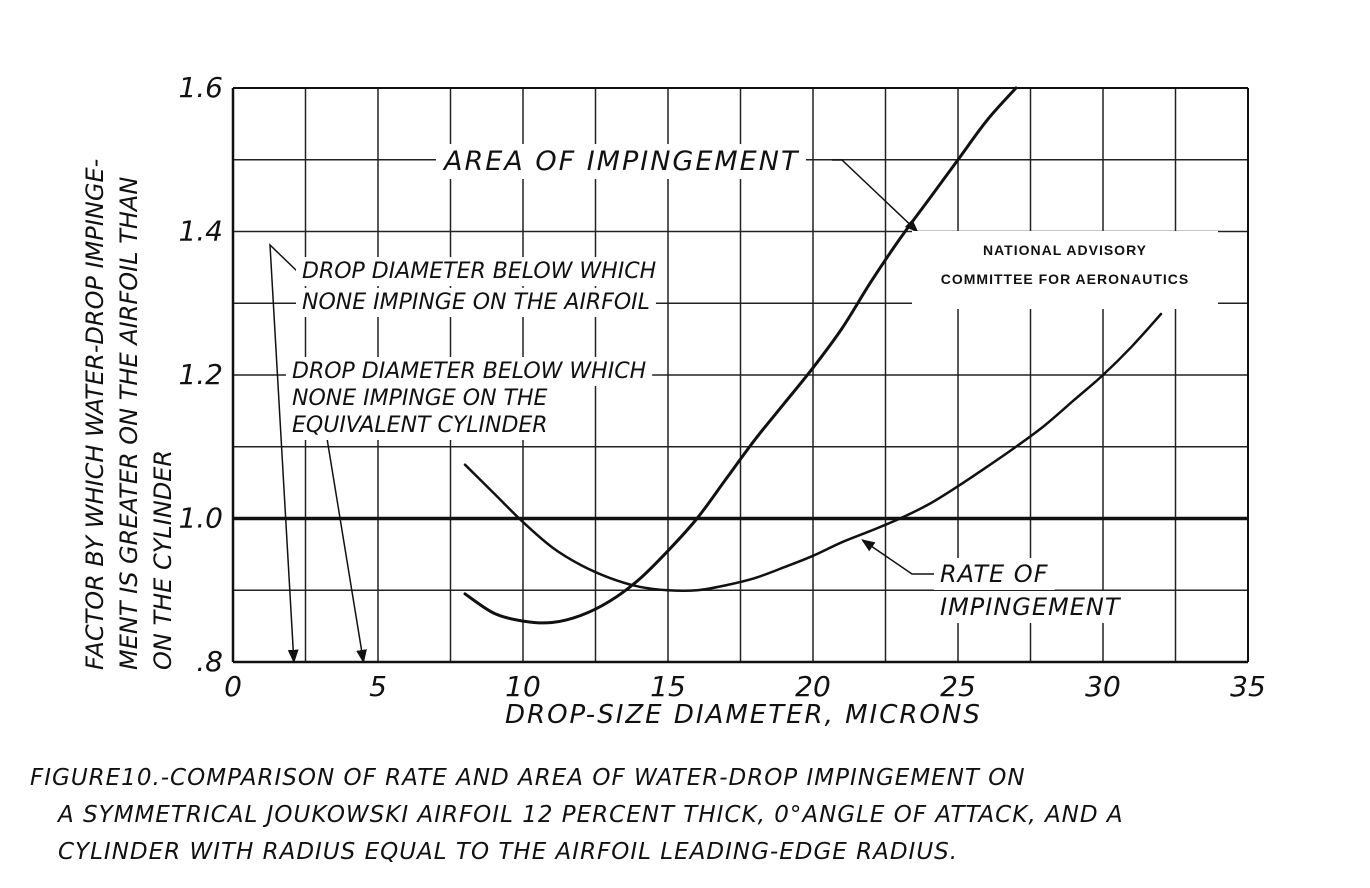 The height and width of the screenshot is (888, 1370). I want to click on x-tick-label: 35, so click(1248, 686).